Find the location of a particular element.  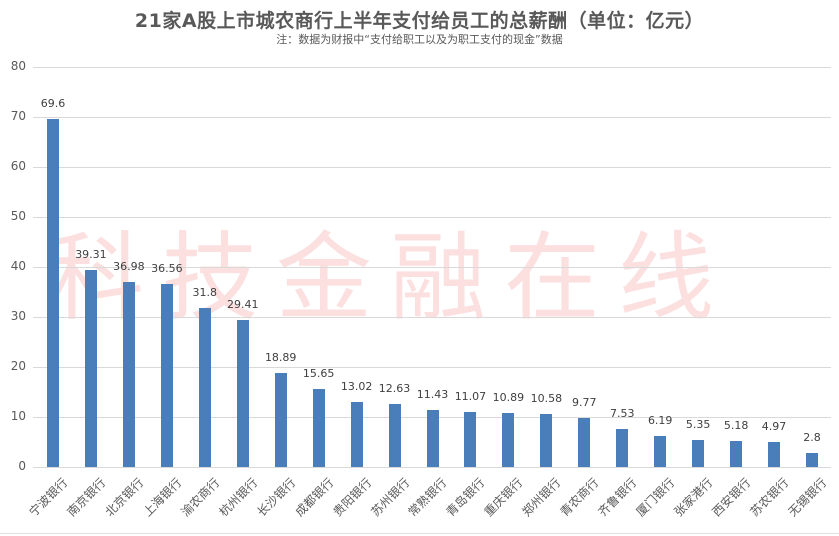

x-category-label: 苏农银行 is located at coordinates (769, 497).